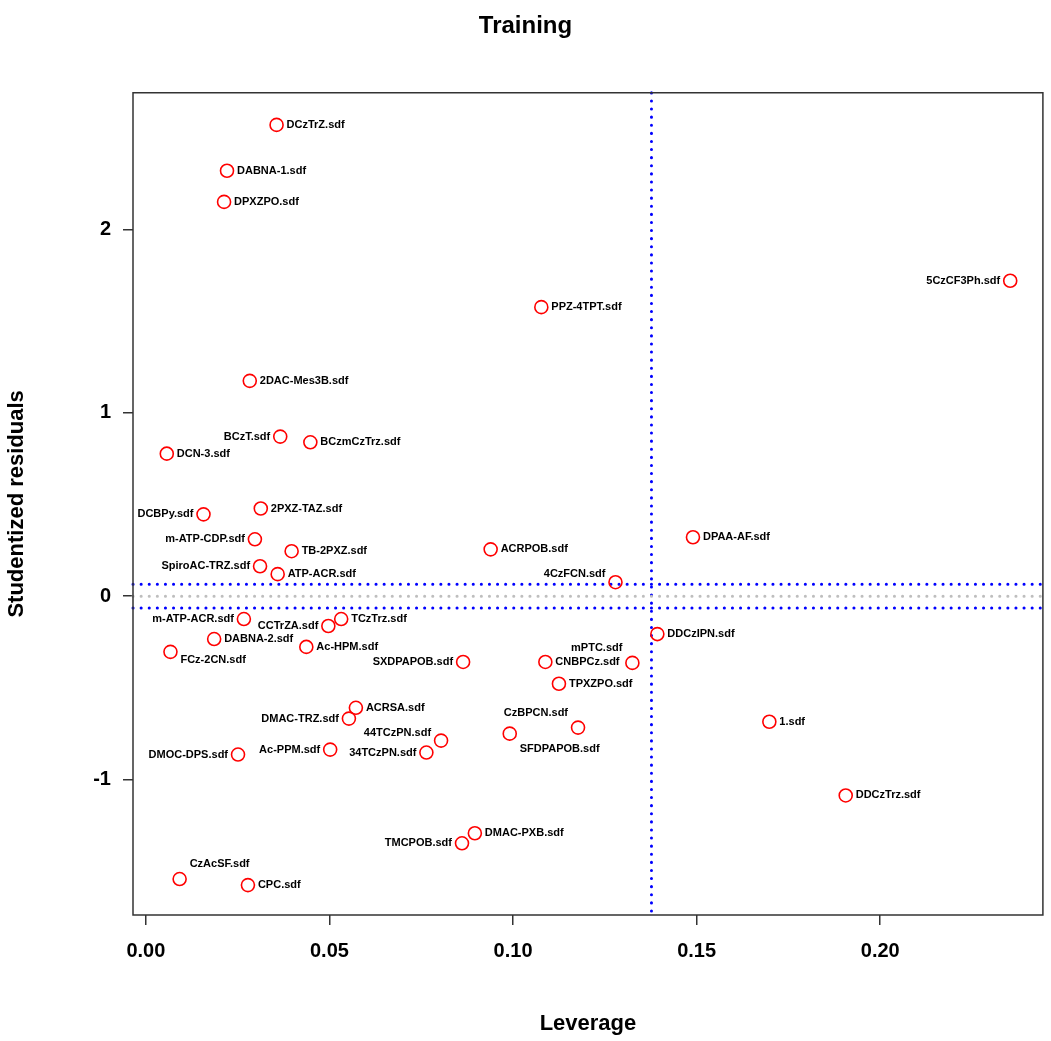 This screenshot has width=1051, height=1041. Describe the element at coordinates (792, 720) in the screenshot. I see `annotation: 1.sdf` at that location.